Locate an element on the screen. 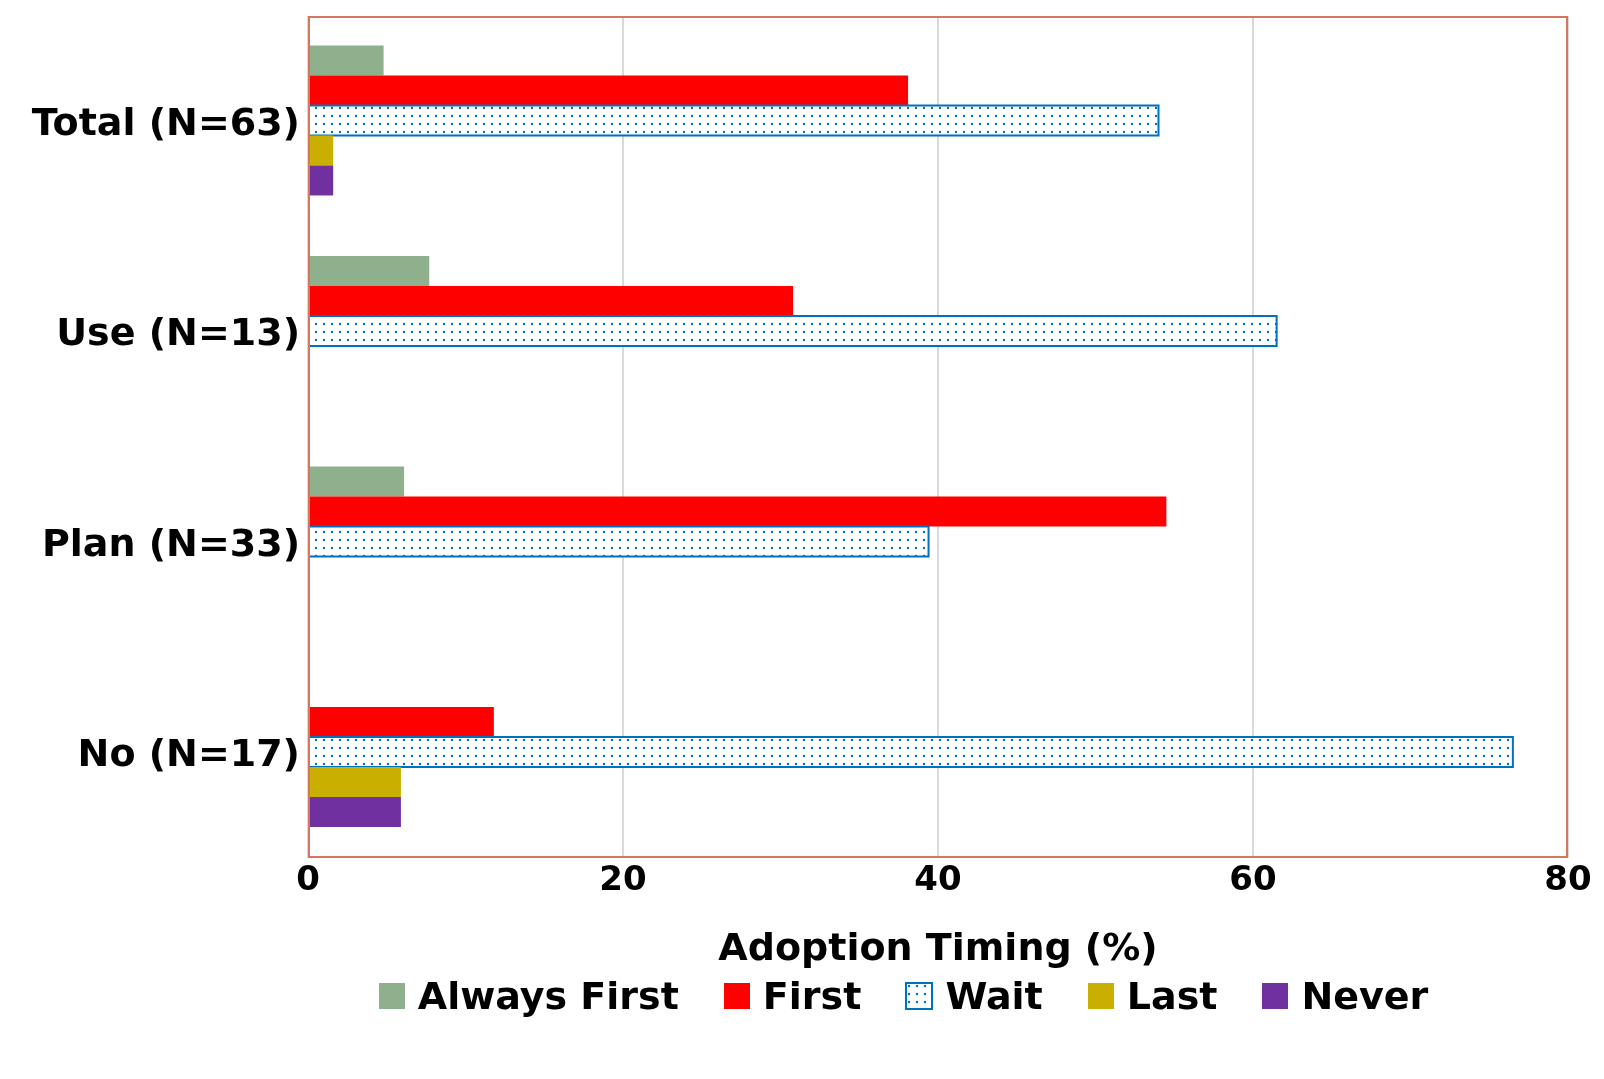 Image resolution: width=1604 pixels, height=1079 pixels. x-tick-label: 40 is located at coordinates (938, 878).